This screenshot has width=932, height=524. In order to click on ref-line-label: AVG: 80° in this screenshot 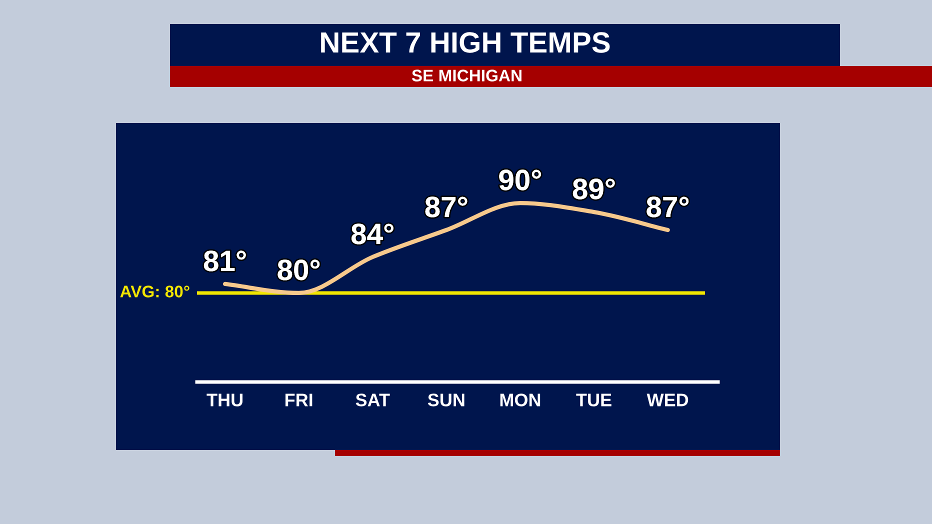, I will do `click(155, 292)`.